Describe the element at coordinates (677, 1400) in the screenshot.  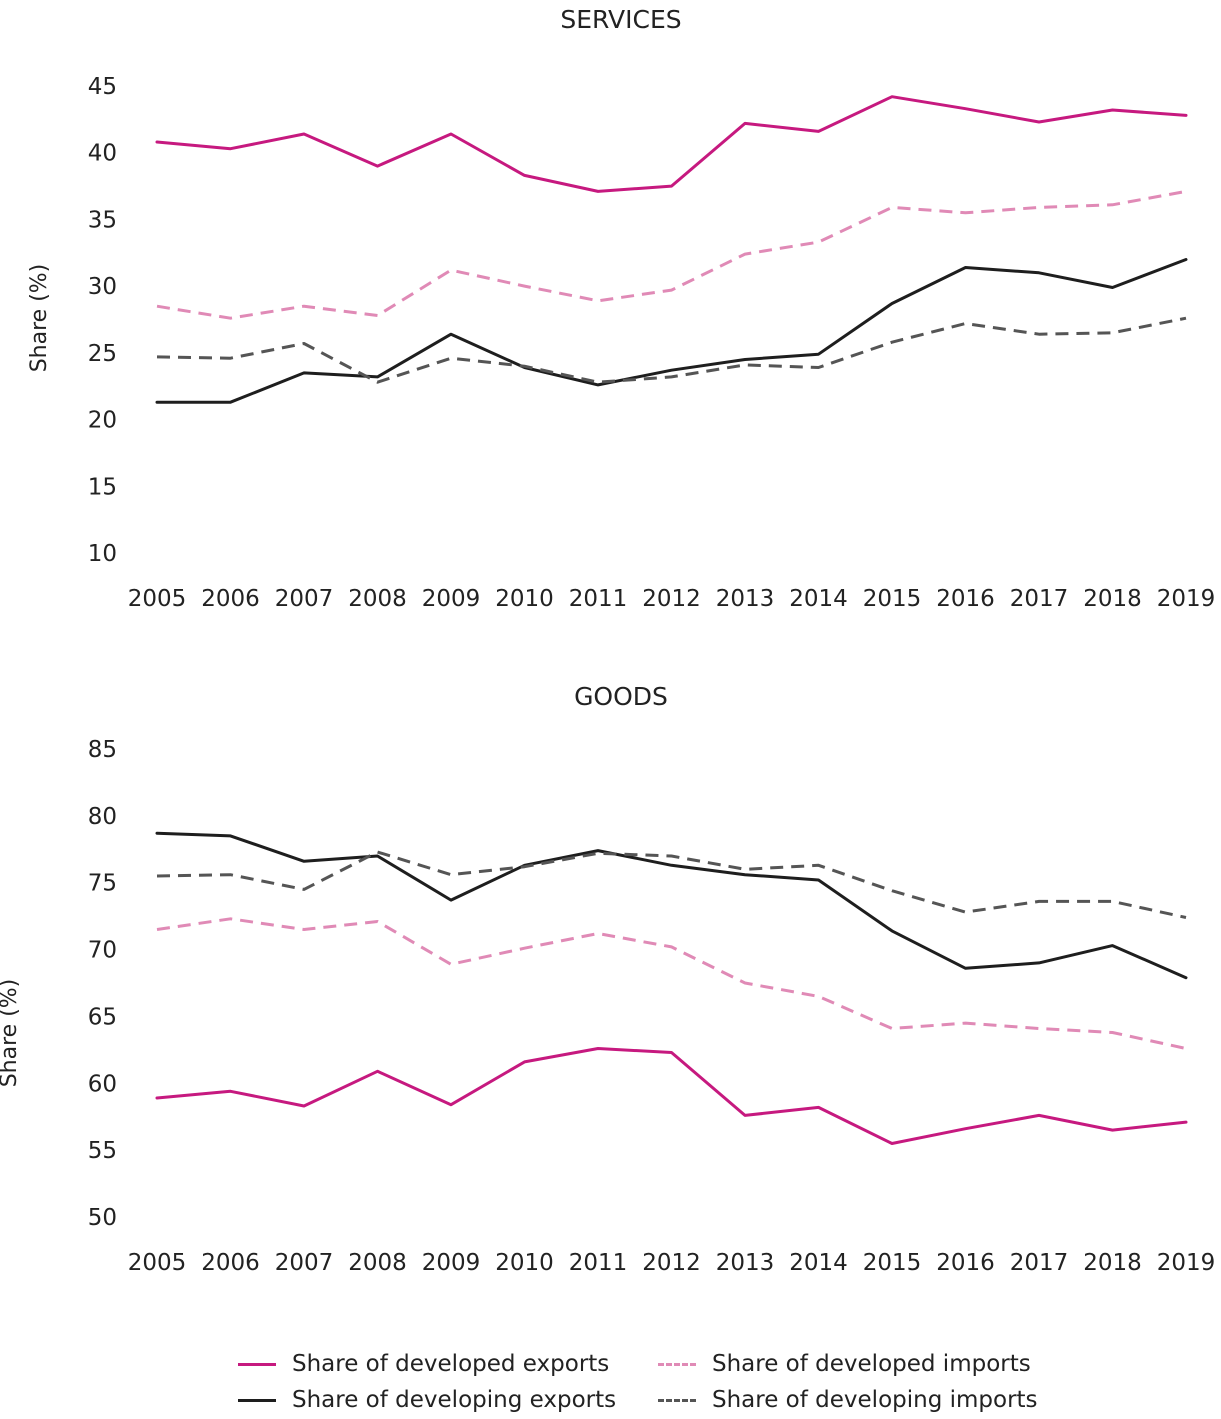
I see `legend-swatch-developing-imports` at that location.